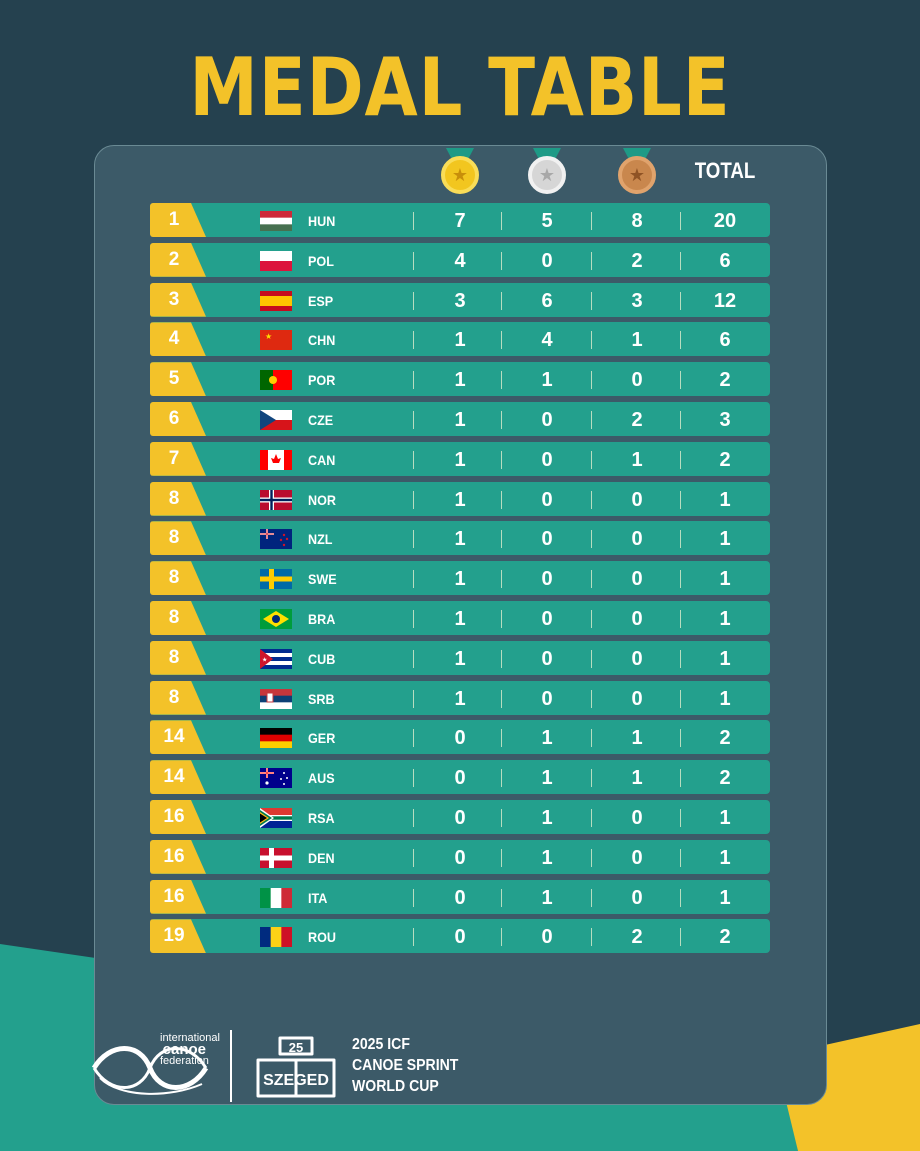  Describe the element at coordinates (637, 340) in the screenshot. I see `bronze-count: 1` at that location.